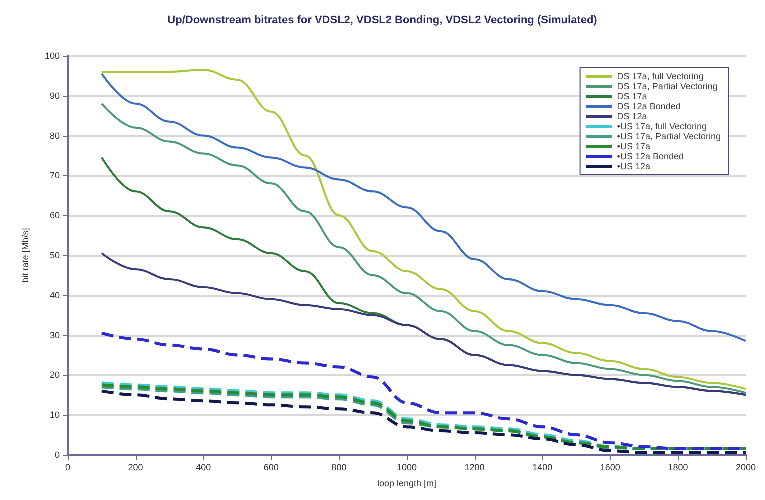 The height and width of the screenshot is (500, 765). Describe the element at coordinates (746, 467) in the screenshot. I see `x-tick-label: 2000` at that location.